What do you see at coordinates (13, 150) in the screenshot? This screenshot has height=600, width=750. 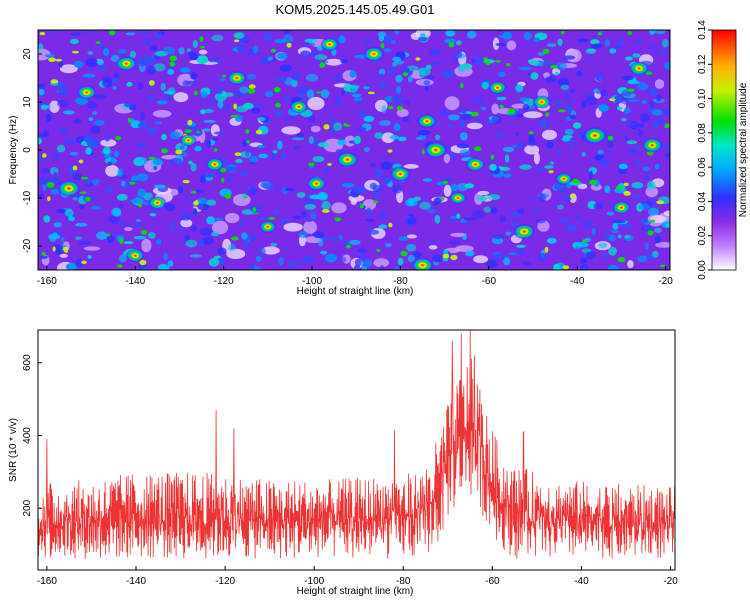 I see `heatmap-y-label: Frequency (Hz)` at bounding box center [13, 150].